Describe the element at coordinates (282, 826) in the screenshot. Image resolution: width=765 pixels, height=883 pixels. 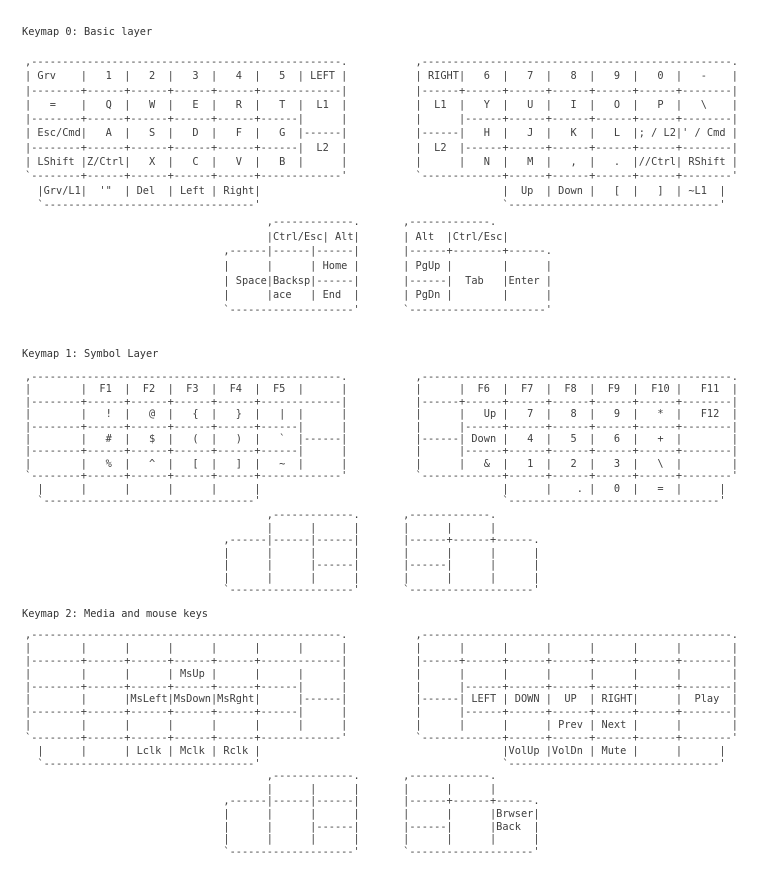
I see `keymap-art-line: | | |------| |------| |Back |` at that location.